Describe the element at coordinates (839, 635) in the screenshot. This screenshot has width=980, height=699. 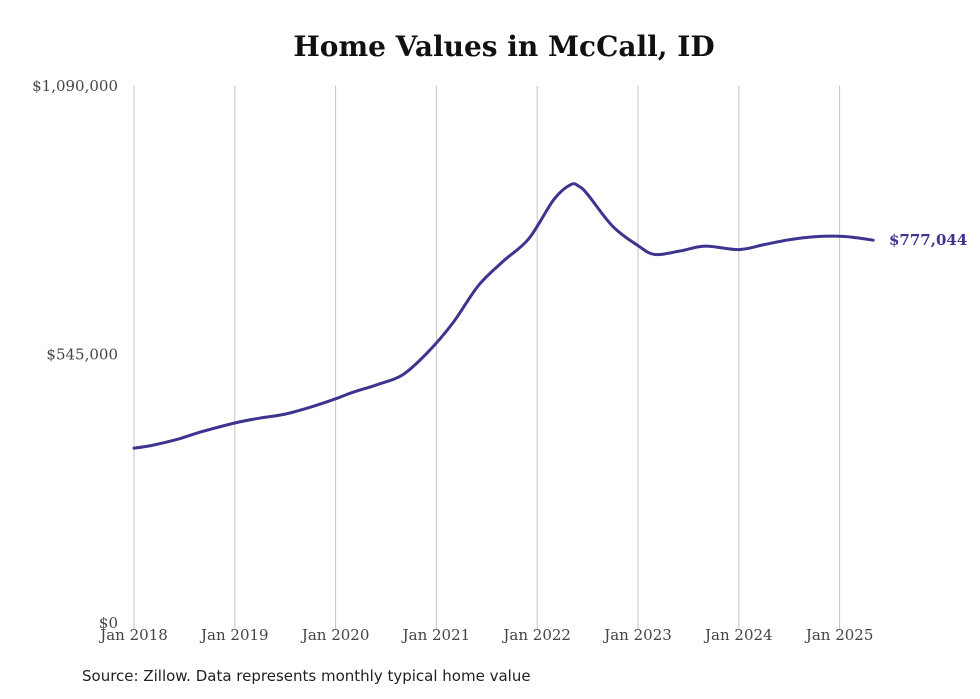
I see `x-tick-label: Jan 2025` at that location.